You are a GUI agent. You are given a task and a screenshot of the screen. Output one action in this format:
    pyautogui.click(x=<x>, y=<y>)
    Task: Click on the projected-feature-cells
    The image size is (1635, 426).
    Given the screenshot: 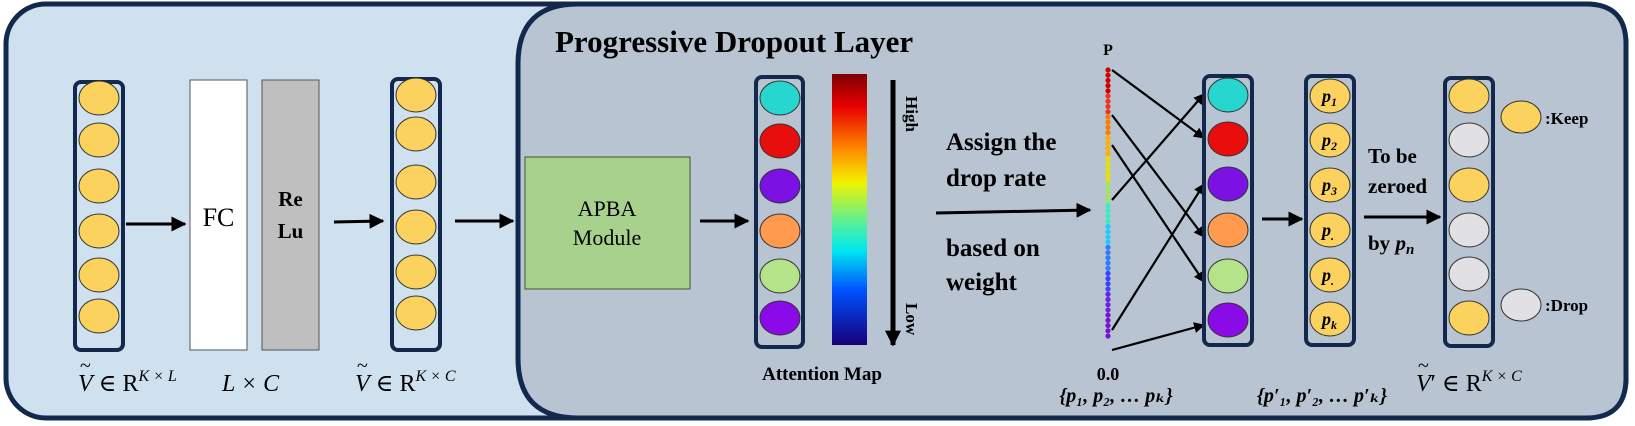 What is the action you would take?
    pyautogui.click(x=416, y=204)
    